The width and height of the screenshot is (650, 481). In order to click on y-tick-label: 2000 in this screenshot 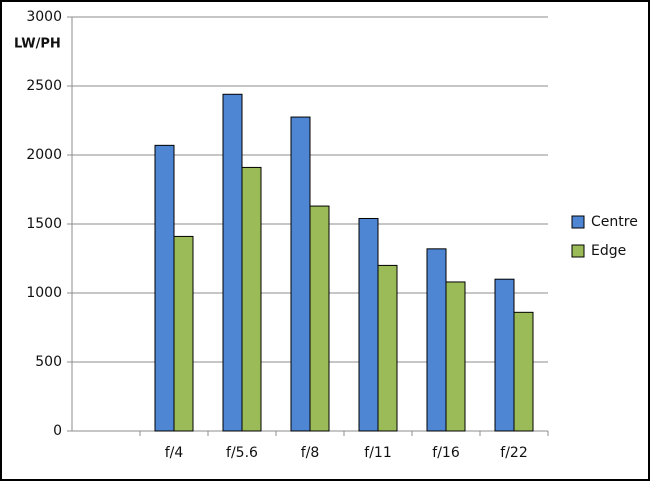, I will do `click(44, 155)`.